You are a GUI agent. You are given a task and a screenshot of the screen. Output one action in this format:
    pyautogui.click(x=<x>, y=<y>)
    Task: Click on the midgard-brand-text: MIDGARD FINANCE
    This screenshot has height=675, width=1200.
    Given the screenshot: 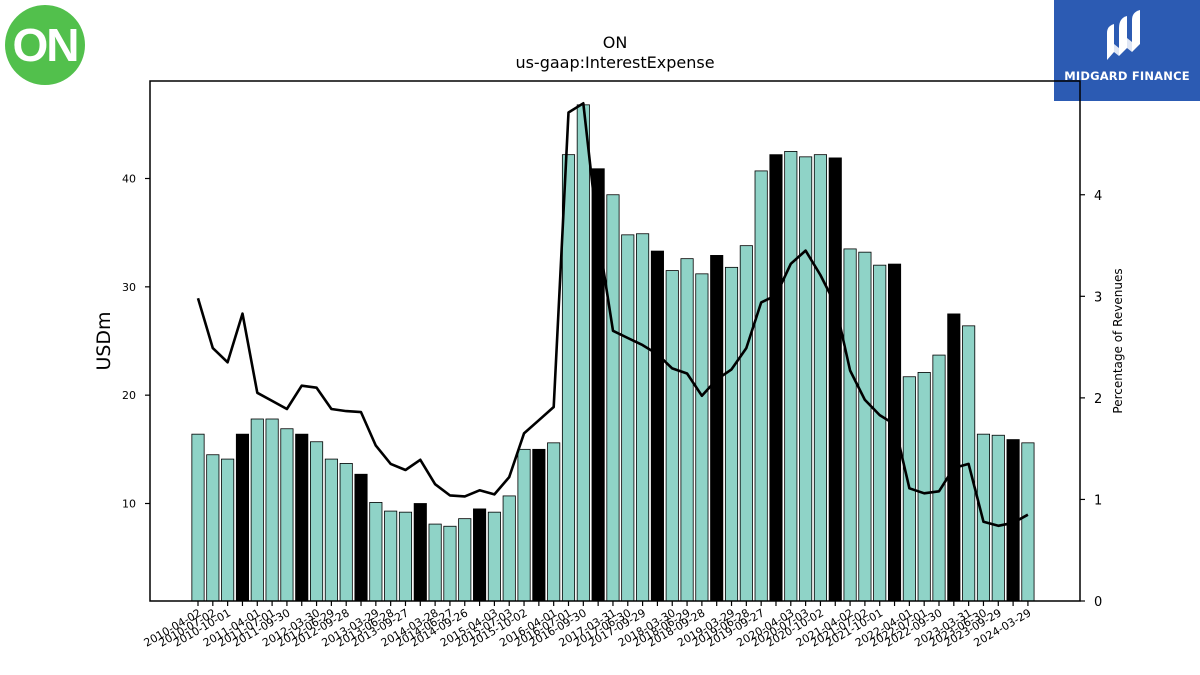 What is the action you would take?
    pyautogui.click(x=1127, y=76)
    